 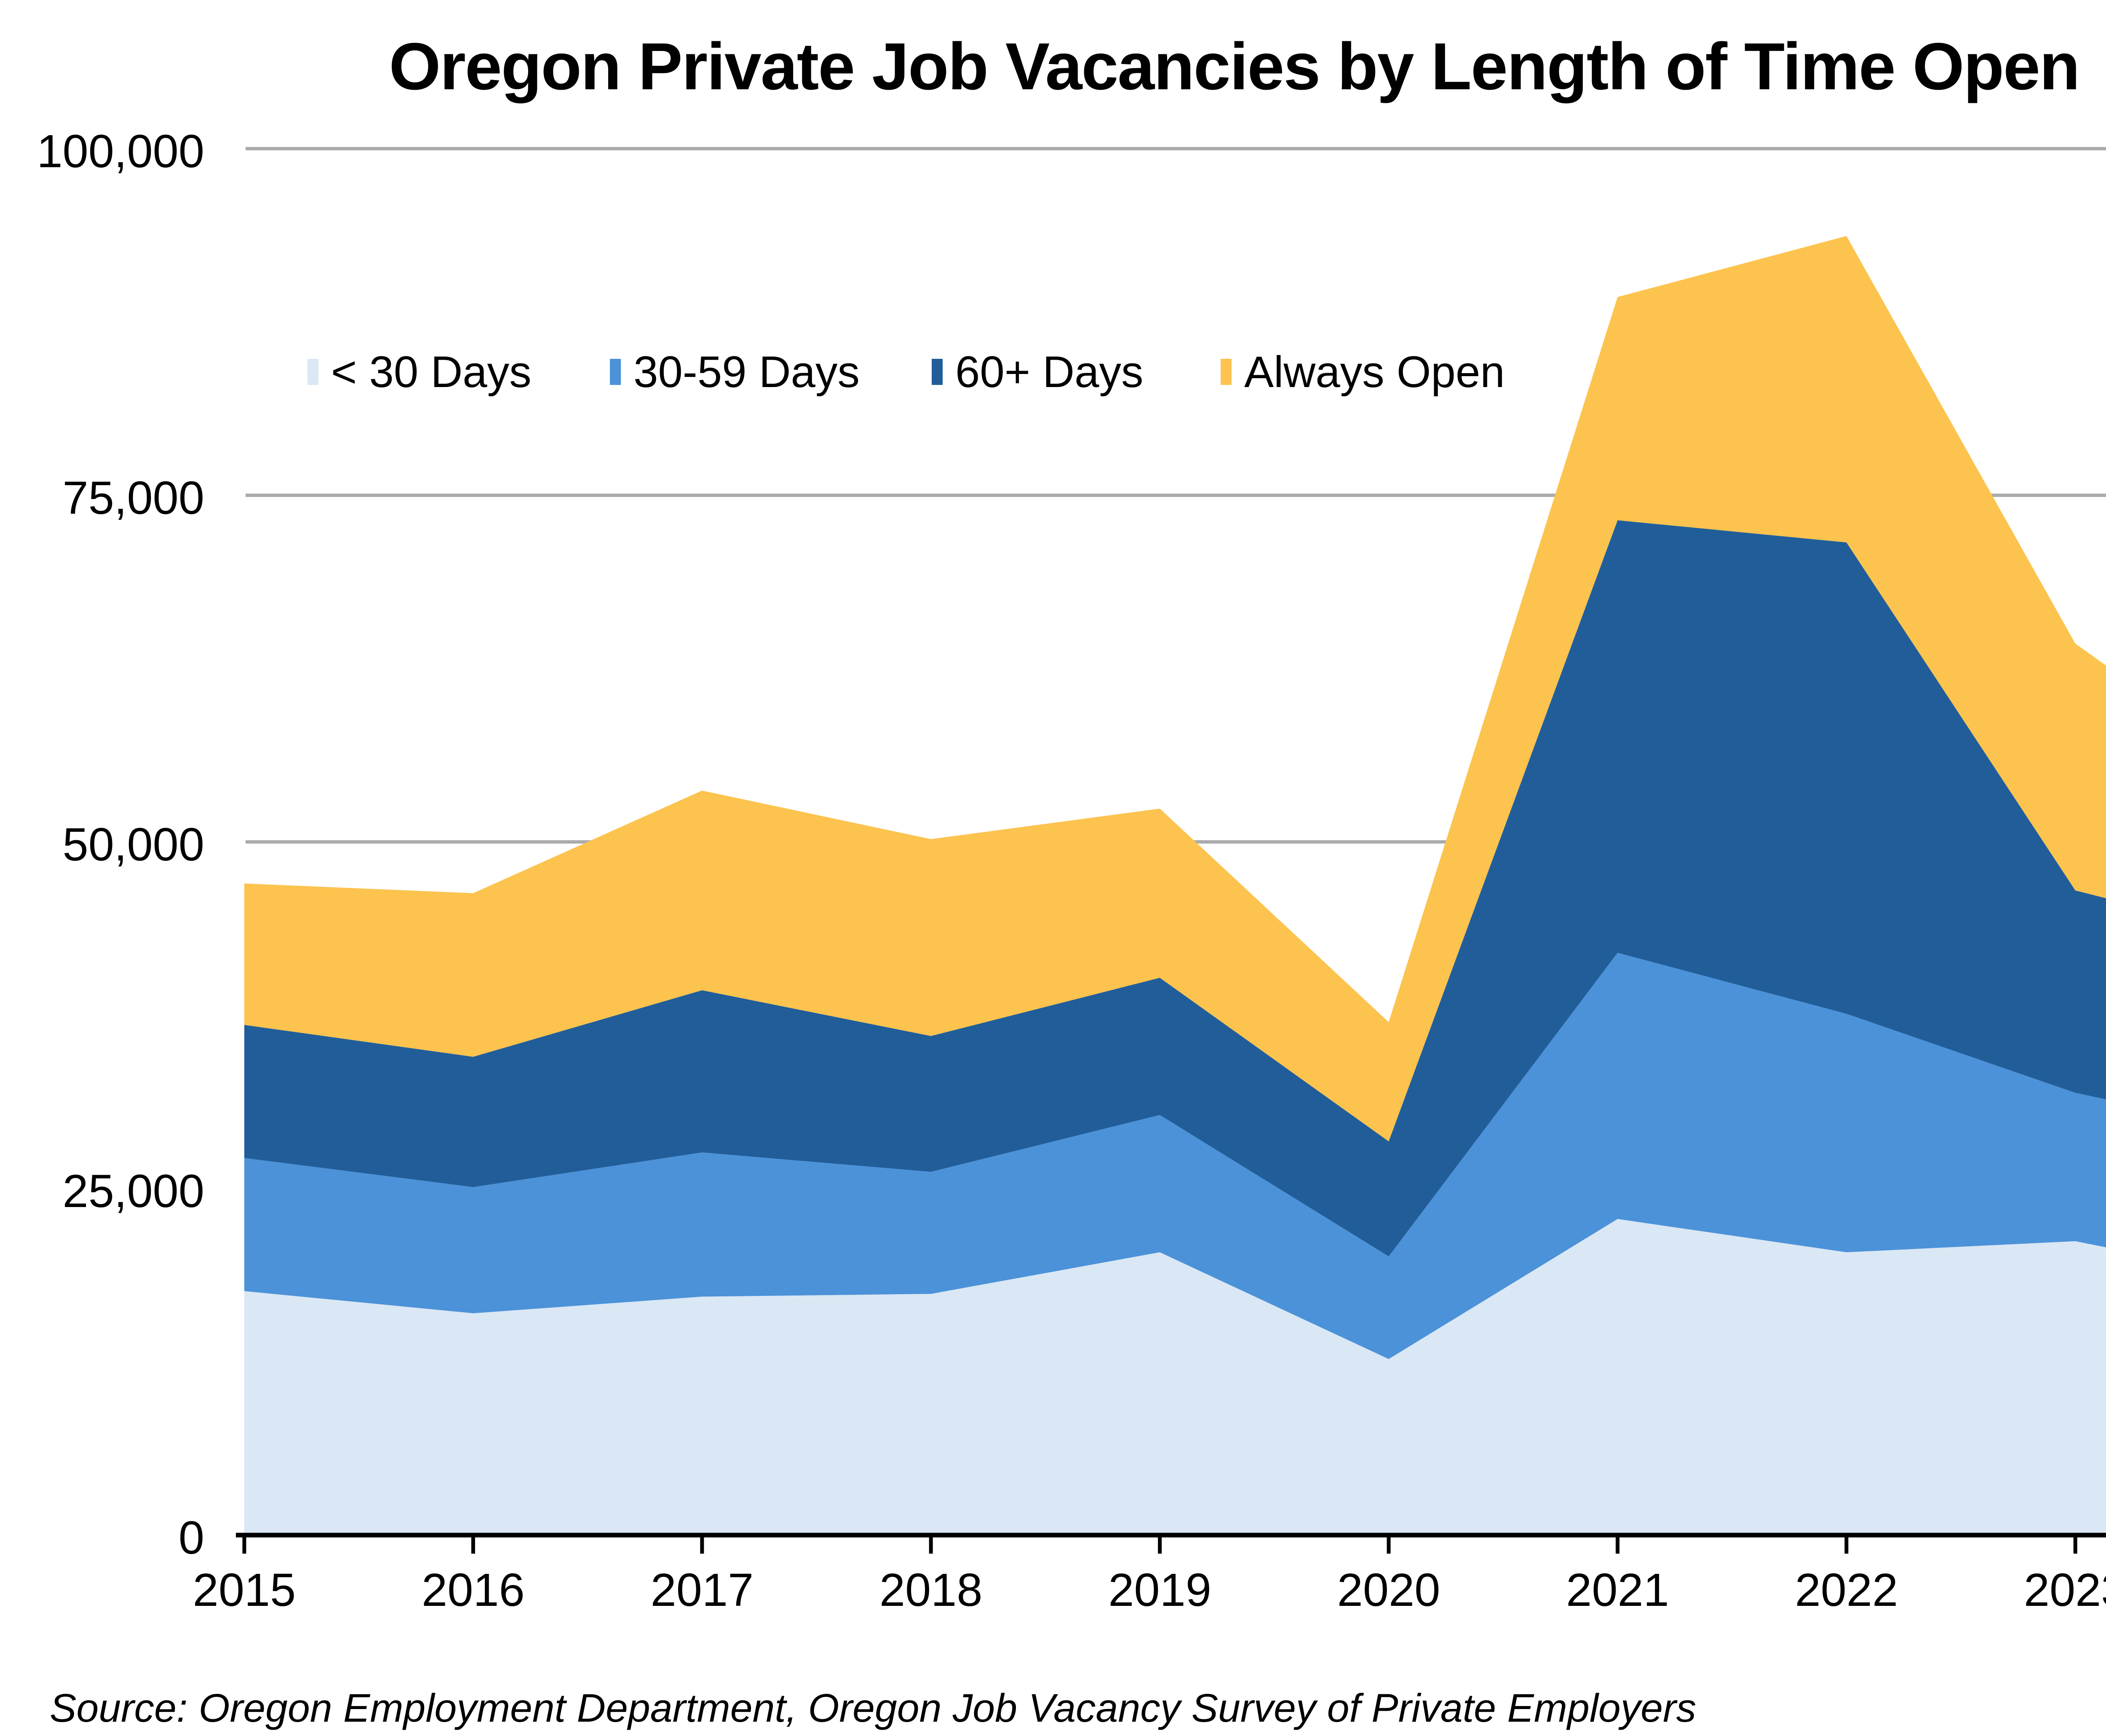 I want to click on legend-label: Always Open, so click(x=1374, y=372).